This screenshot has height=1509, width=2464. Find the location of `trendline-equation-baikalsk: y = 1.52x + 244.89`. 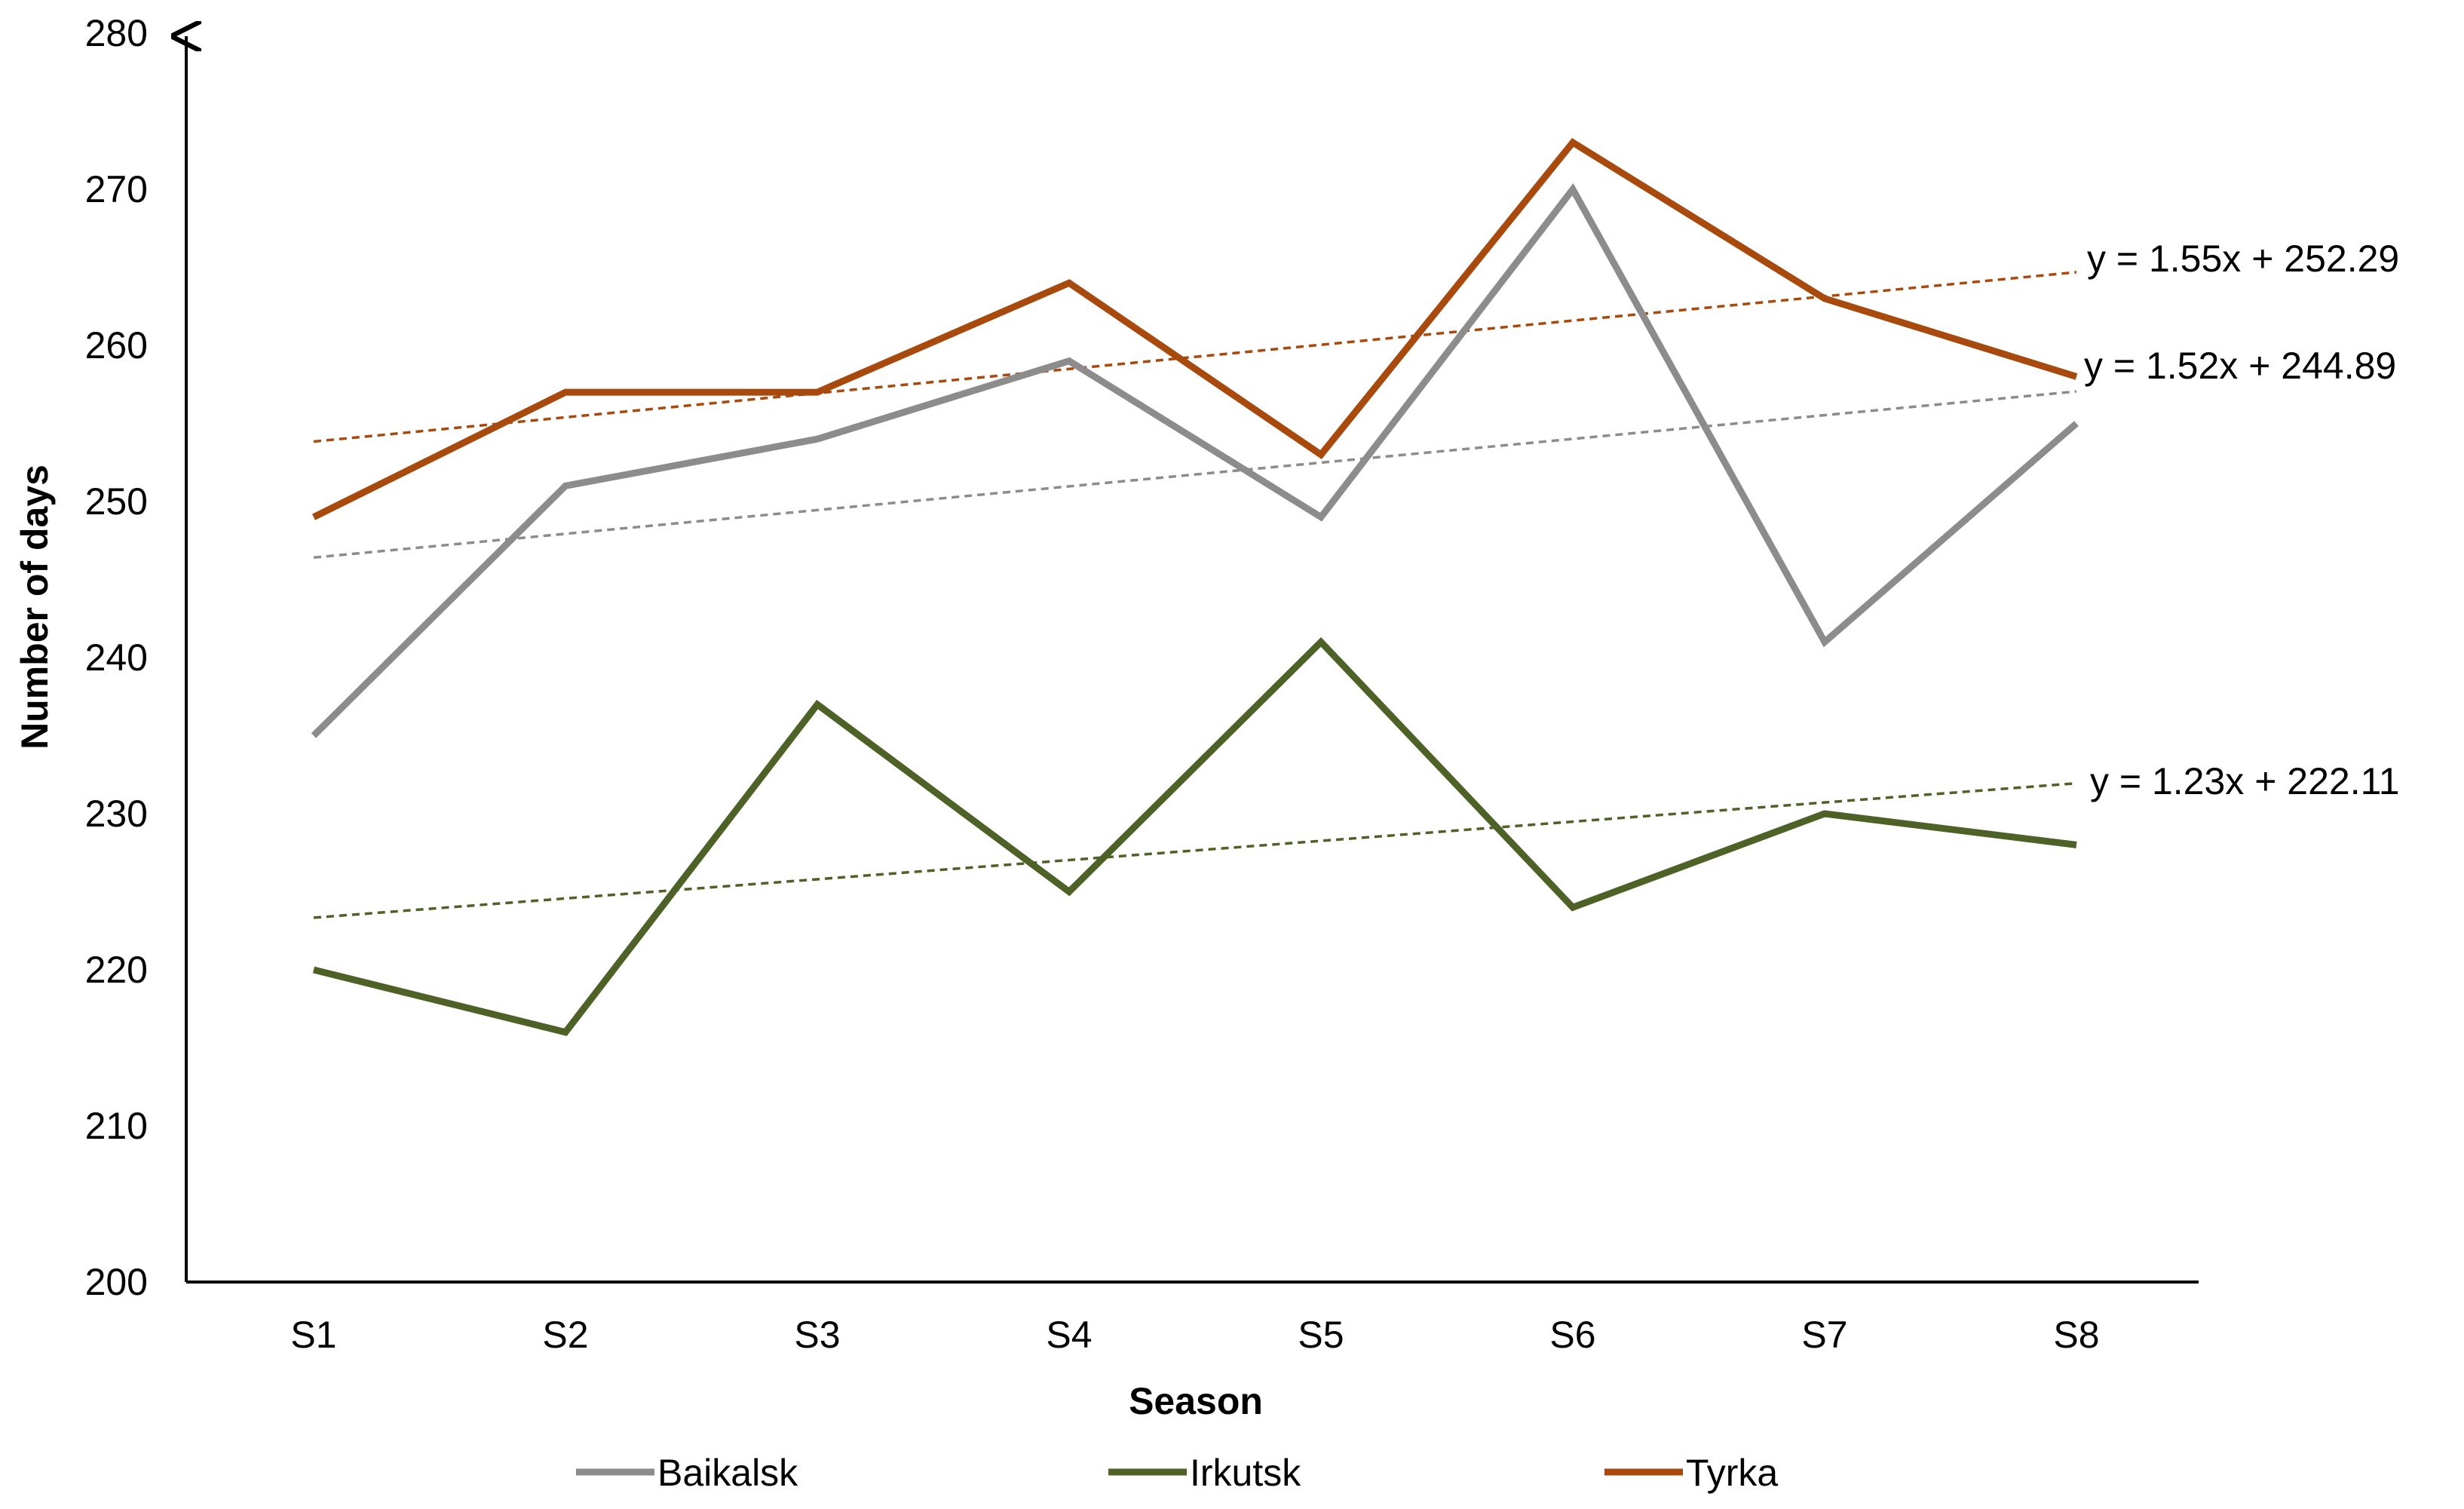

trendline-equation-baikalsk: y = 1.52x + 244.89 is located at coordinates (2240, 366).